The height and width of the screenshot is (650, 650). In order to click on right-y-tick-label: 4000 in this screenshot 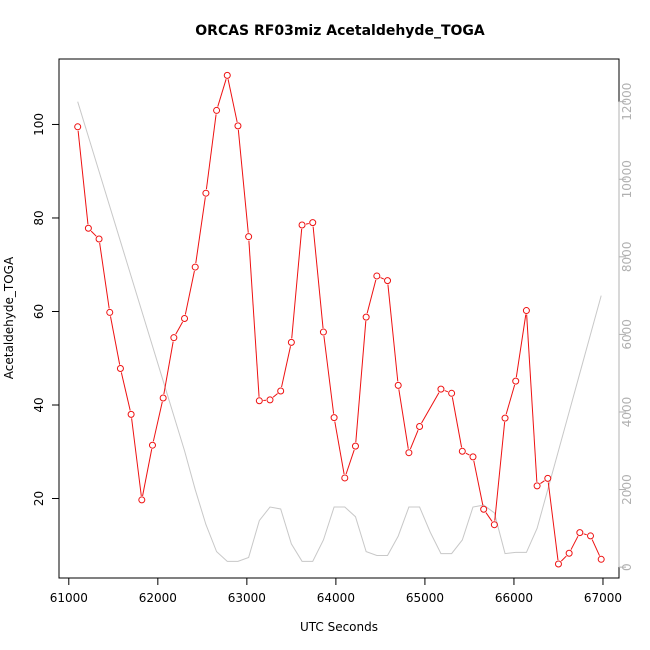, I will do `click(627, 412)`.